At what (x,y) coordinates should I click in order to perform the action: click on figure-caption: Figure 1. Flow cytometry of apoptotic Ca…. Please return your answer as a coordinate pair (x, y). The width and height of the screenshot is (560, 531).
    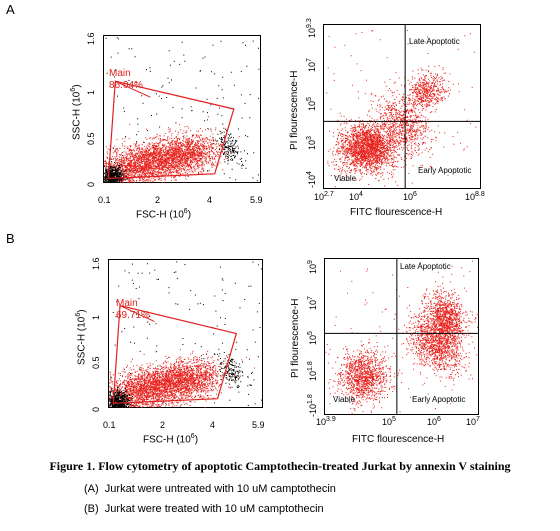
    Looking at the image, I should click on (280, 466).